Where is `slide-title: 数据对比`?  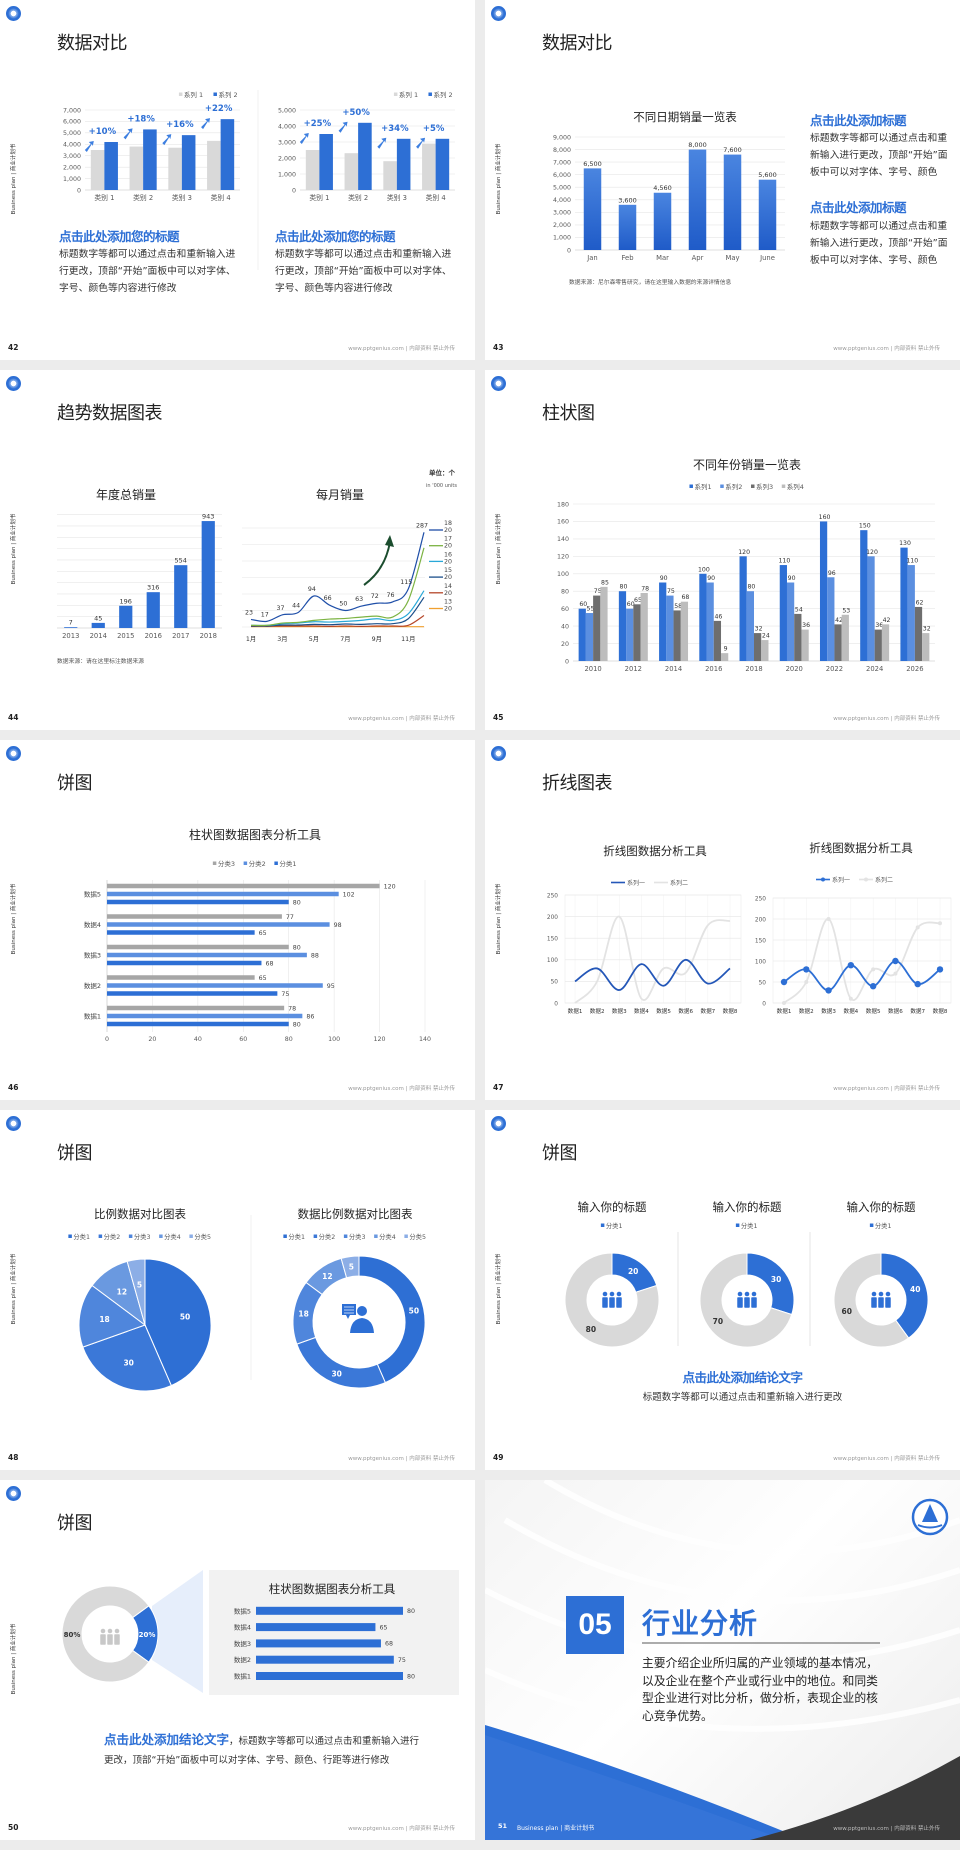 slide-title: 数据对比 is located at coordinates (92, 43).